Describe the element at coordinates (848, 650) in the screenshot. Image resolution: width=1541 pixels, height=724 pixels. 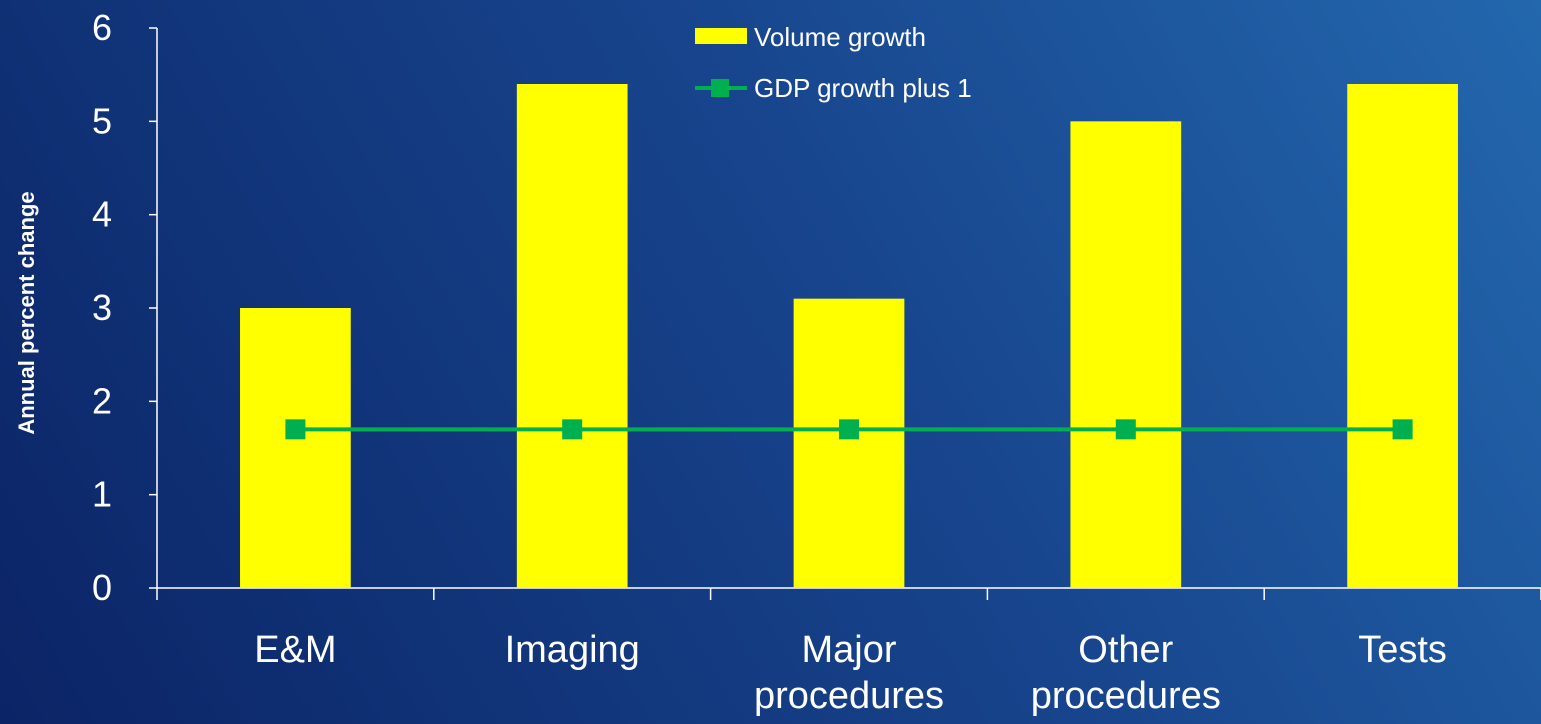
I see `x-tick-label-line: Major` at that location.